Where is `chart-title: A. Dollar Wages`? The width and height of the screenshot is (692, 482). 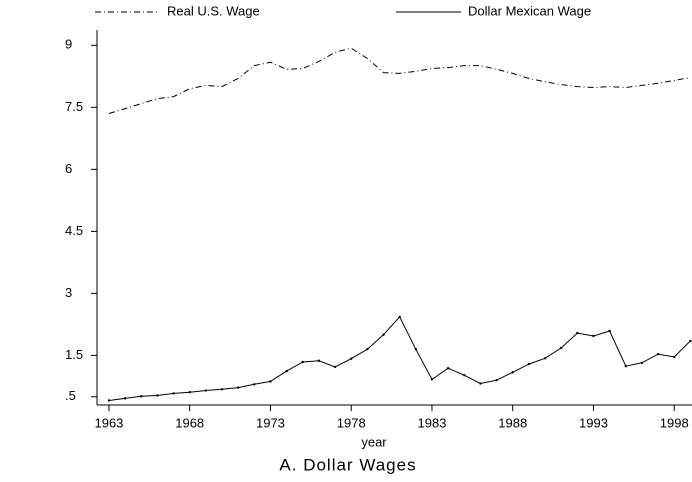 chart-title: A. Dollar Wages is located at coordinates (347, 464).